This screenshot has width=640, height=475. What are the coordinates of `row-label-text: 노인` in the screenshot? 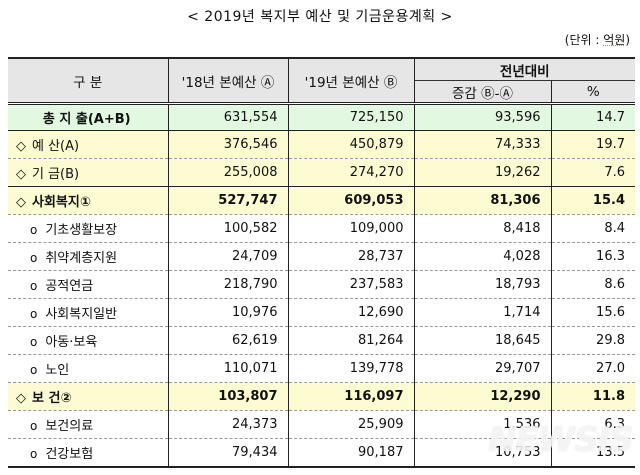 It's located at (57, 370).